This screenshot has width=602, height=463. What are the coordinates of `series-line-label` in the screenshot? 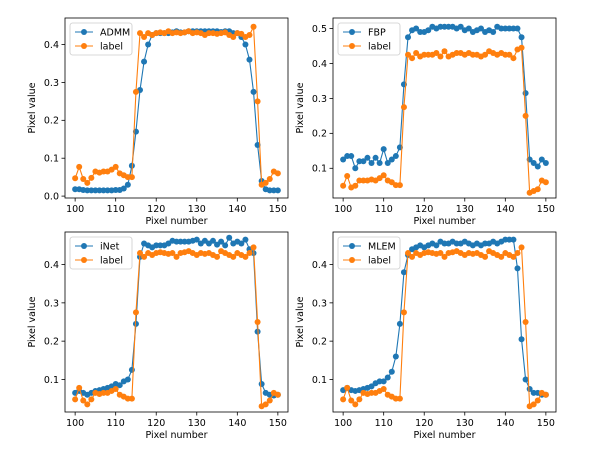 It's located at (444, 120).